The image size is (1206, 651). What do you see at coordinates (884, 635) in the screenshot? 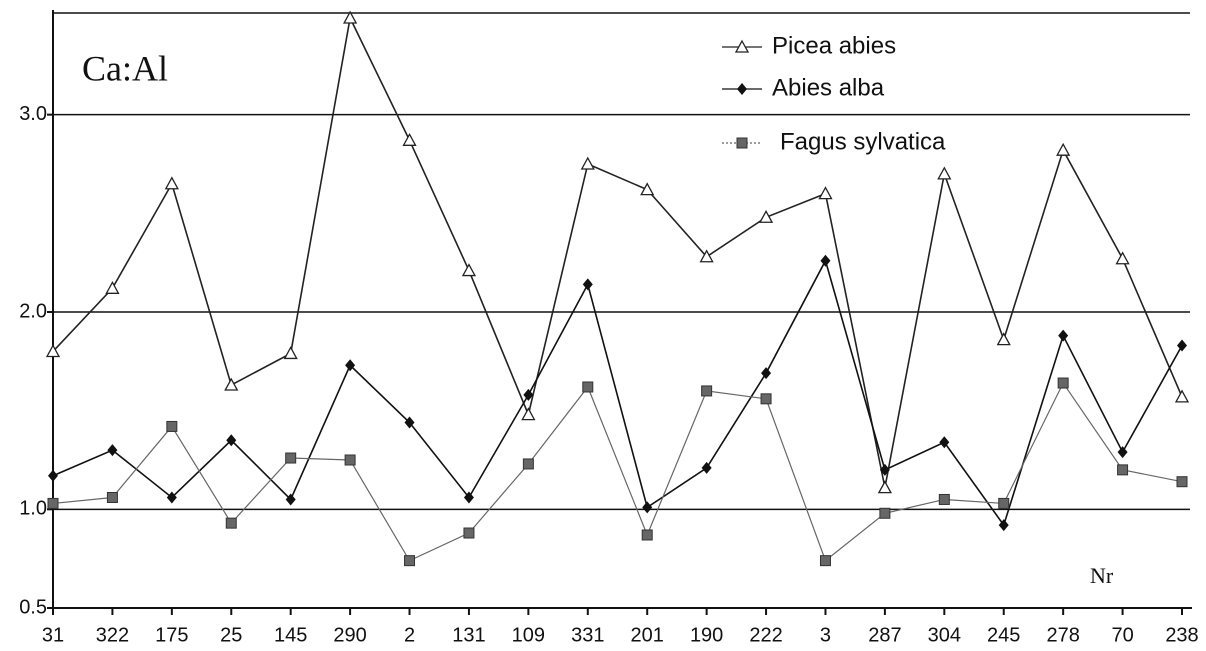
I see `x-tick-label: 287` at bounding box center [884, 635].